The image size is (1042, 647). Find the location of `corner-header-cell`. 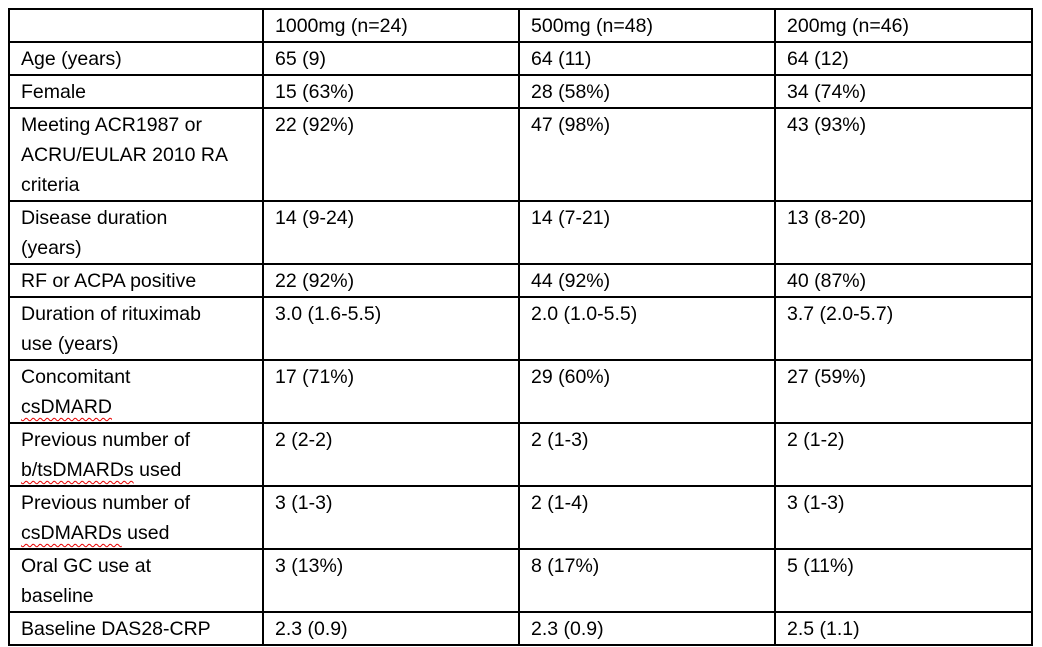

corner-header-cell is located at coordinates (136, 25).